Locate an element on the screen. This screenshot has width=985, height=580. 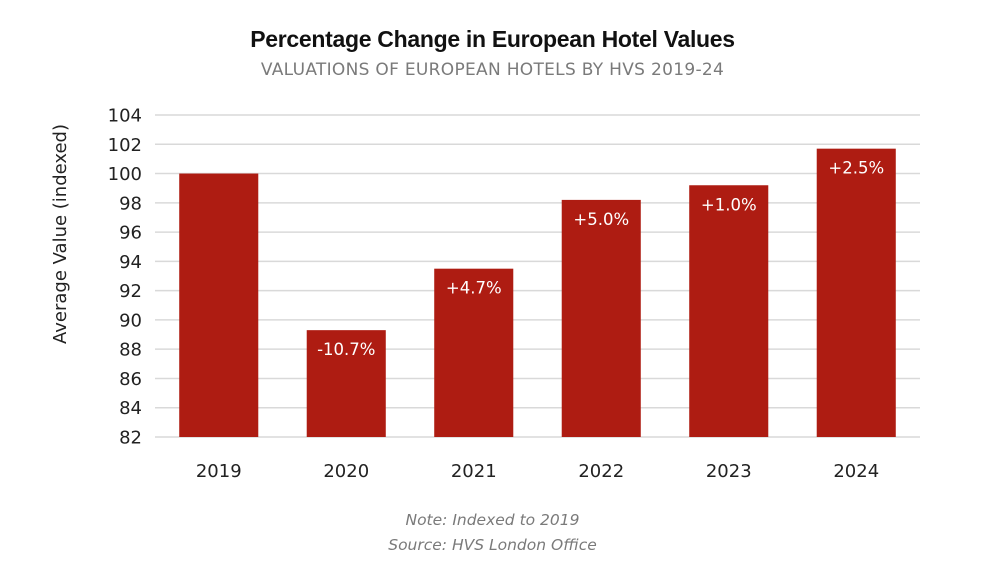
x-tick-label: 2024 is located at coordinates (856, 471).